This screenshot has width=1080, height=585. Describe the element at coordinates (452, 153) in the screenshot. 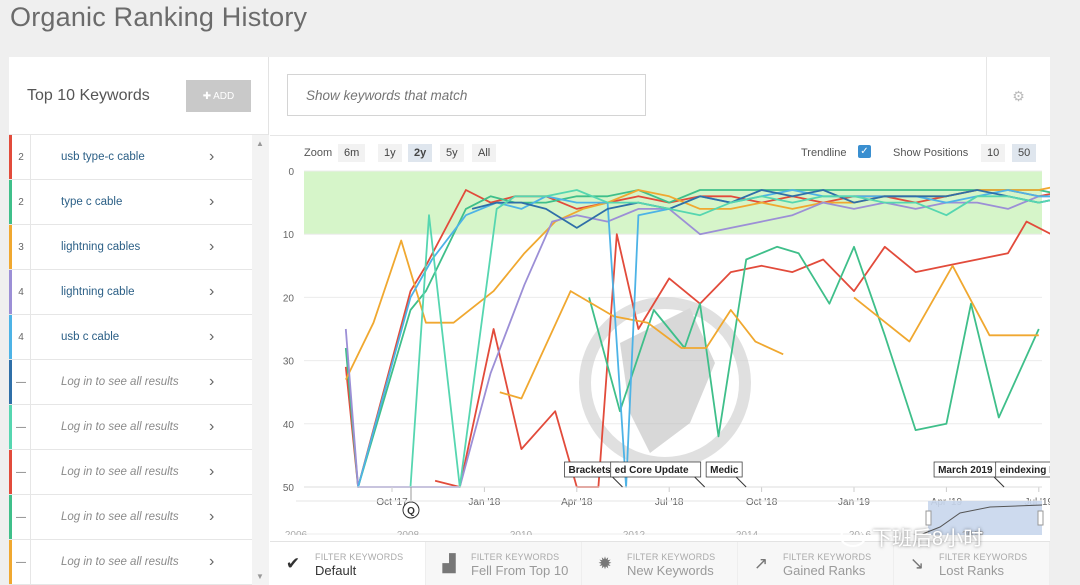

I see `zoom-5y-button: 5y` at that location.